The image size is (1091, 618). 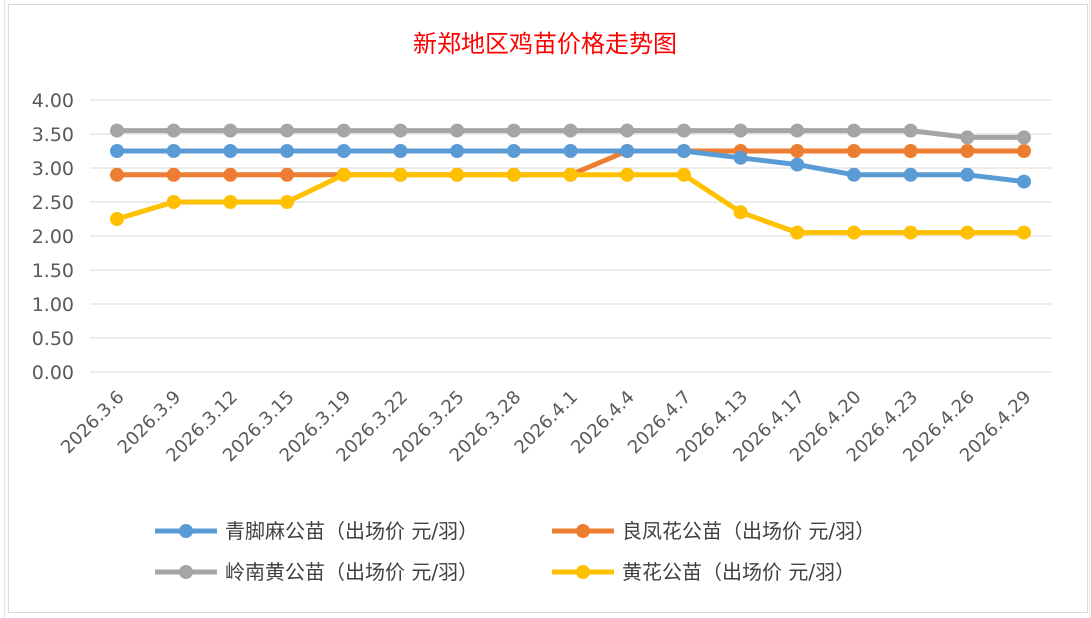 I want to click on legend-entry: 青脚麻公苗（出场价 元/羽）, so click(x=316, y=531).